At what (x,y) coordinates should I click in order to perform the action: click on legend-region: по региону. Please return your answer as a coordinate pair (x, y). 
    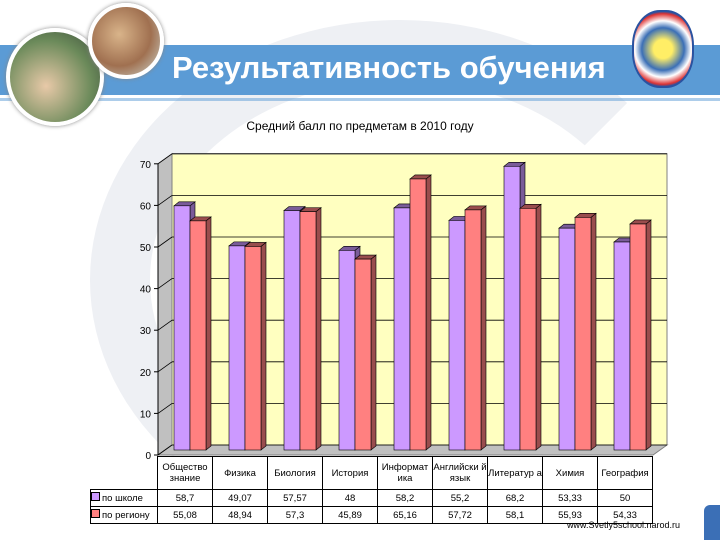
    Looking at the image, I should click on (124, 515).